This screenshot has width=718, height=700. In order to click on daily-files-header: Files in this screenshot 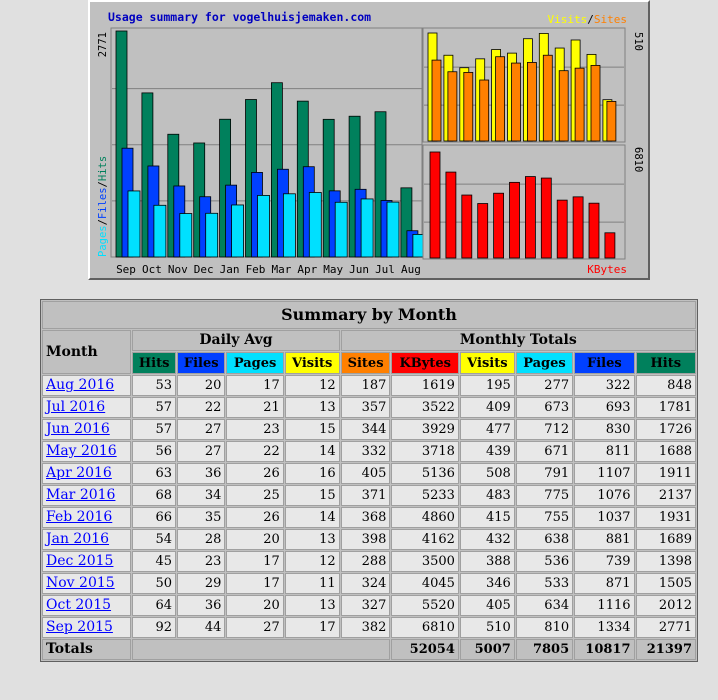, I will do `click(201, 363)`.